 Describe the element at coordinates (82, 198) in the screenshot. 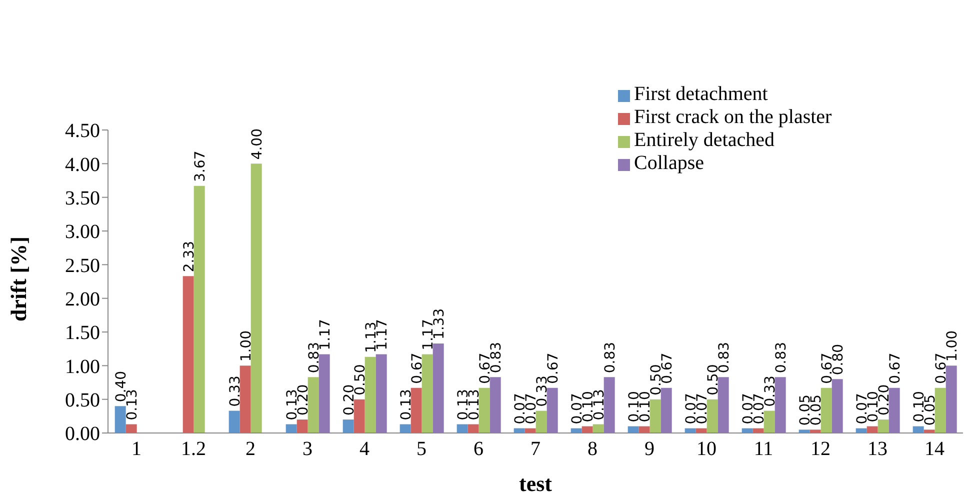

I see `y-tick-label: 3.50` at that location.